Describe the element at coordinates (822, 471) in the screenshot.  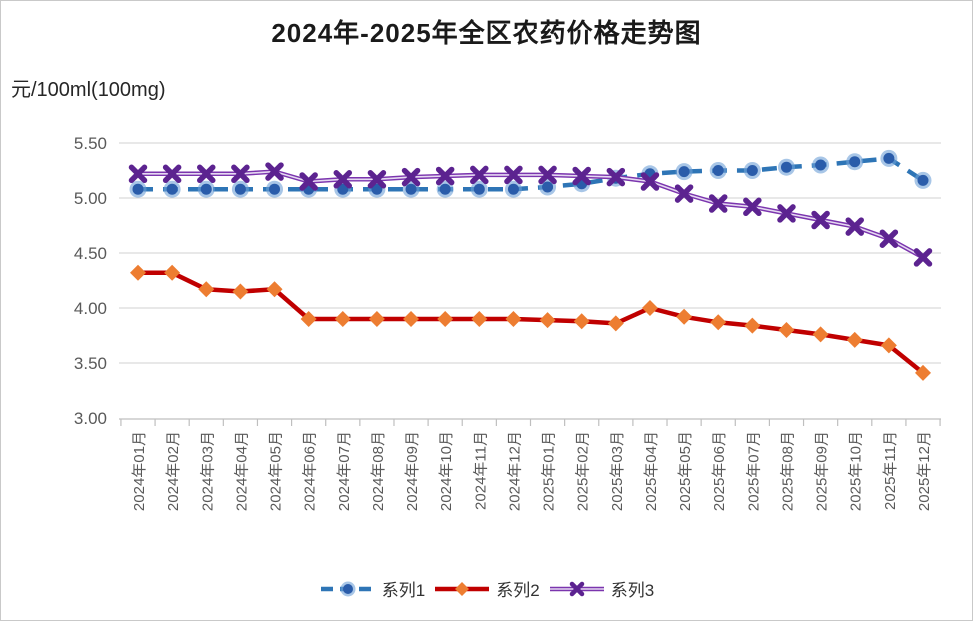
I see `x-tick-label: 2025年09月` at that location.